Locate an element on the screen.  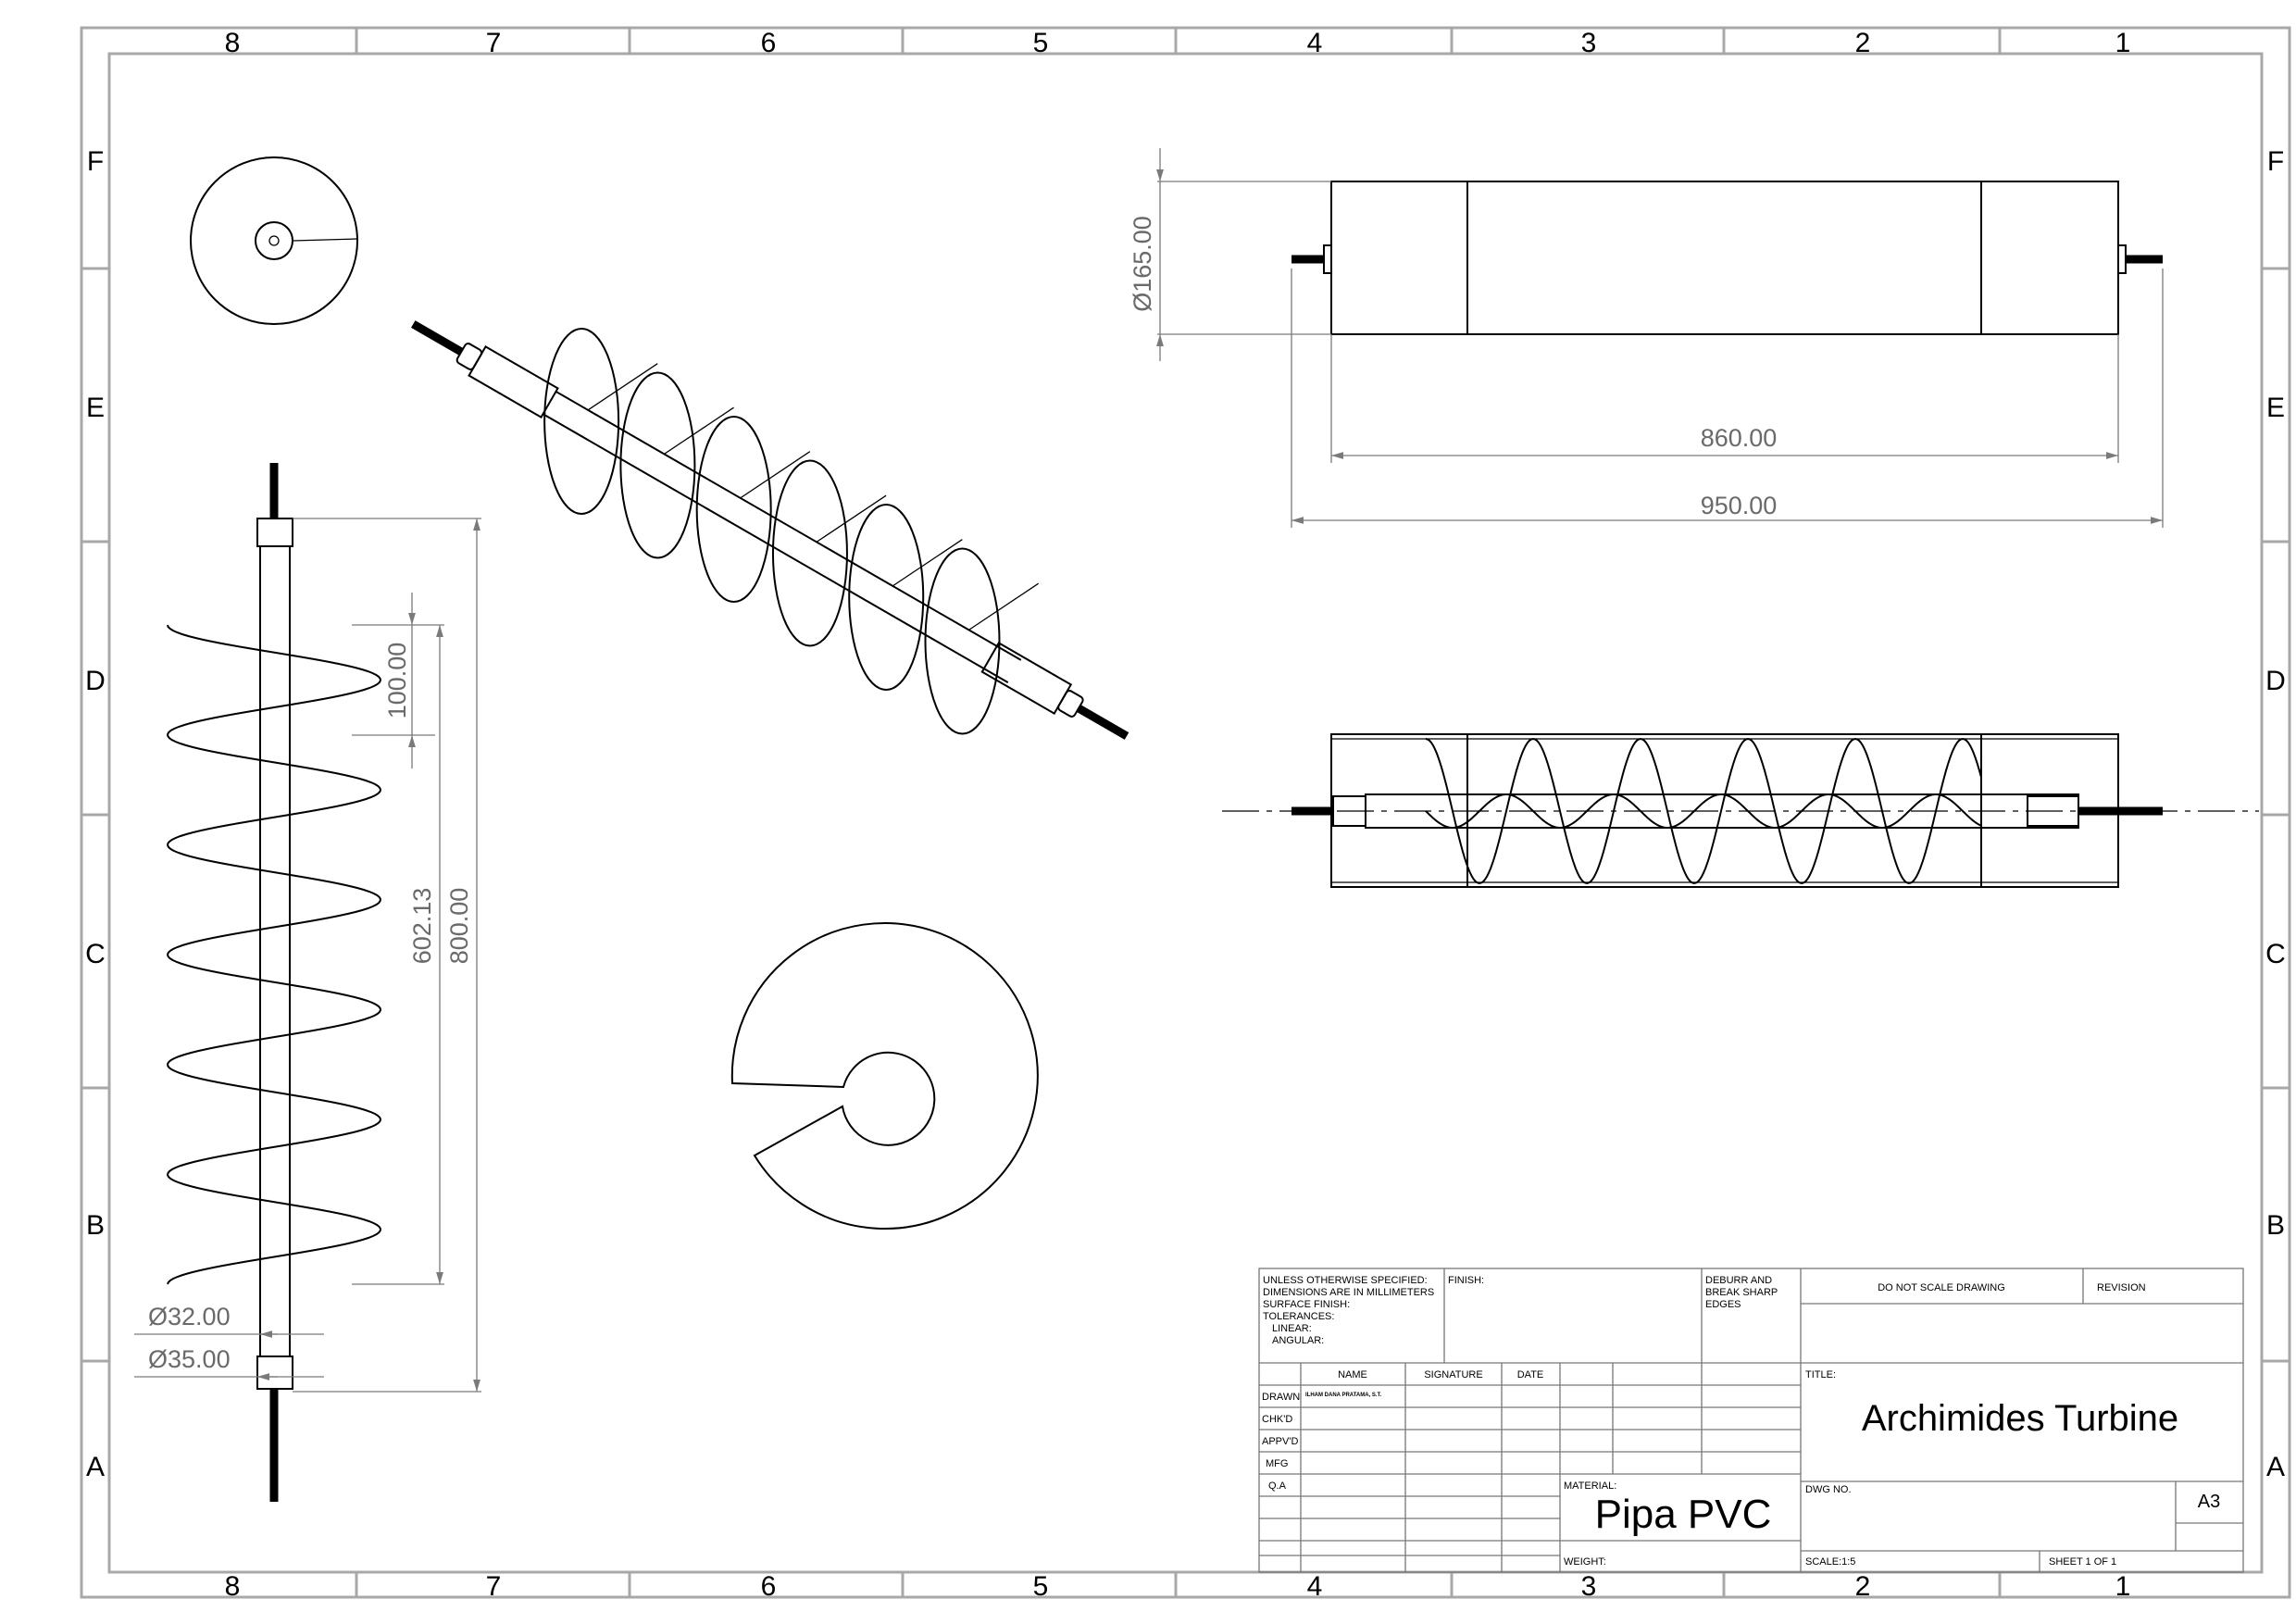
pipe-outer-view: Ø165.00 860.00 950.00 is located at coordinates (1646, 338).